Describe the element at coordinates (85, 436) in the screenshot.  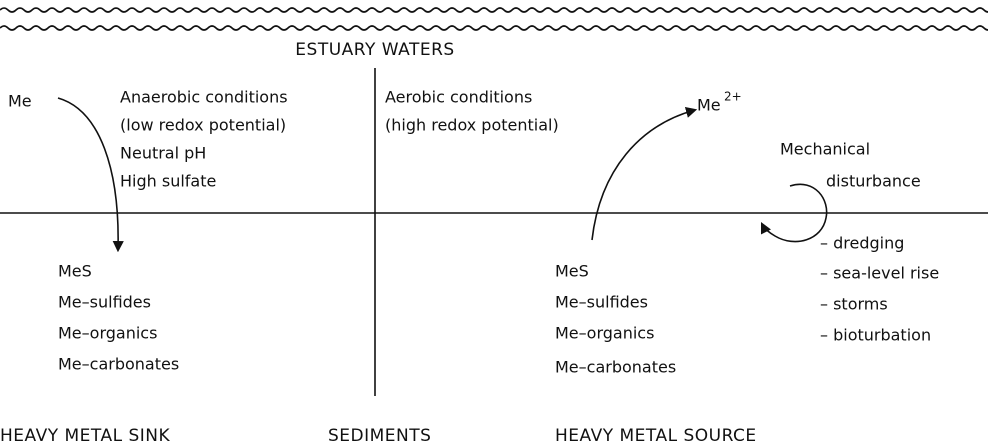
I see `sink-label: HEAVY METAL SINK` at that location.